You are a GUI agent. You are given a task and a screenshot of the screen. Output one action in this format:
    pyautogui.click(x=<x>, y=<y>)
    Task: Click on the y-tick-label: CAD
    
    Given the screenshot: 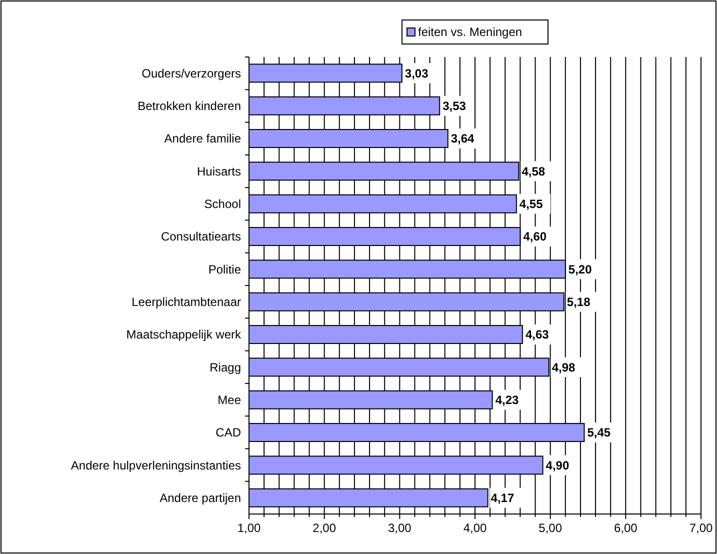 What is the action you would take?
    pyautogui.click(x=229, y=433)
    